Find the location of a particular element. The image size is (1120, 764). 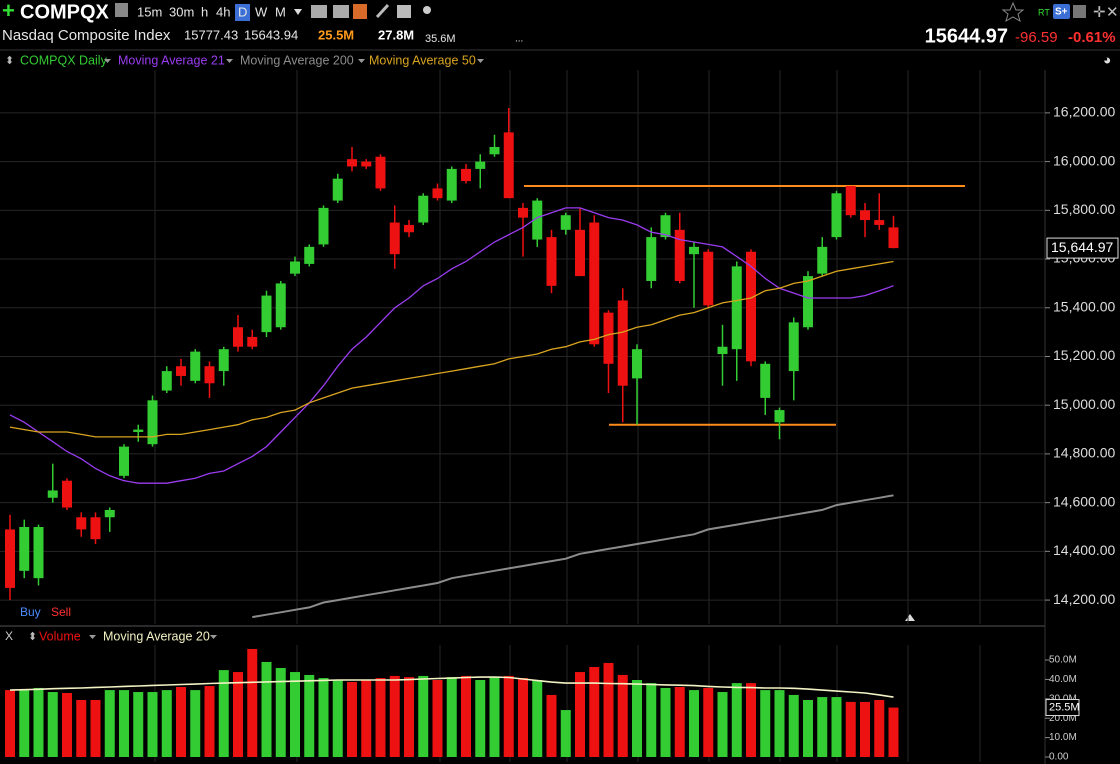

subscribe-text: S+ is located at coordinates (1061, 12).